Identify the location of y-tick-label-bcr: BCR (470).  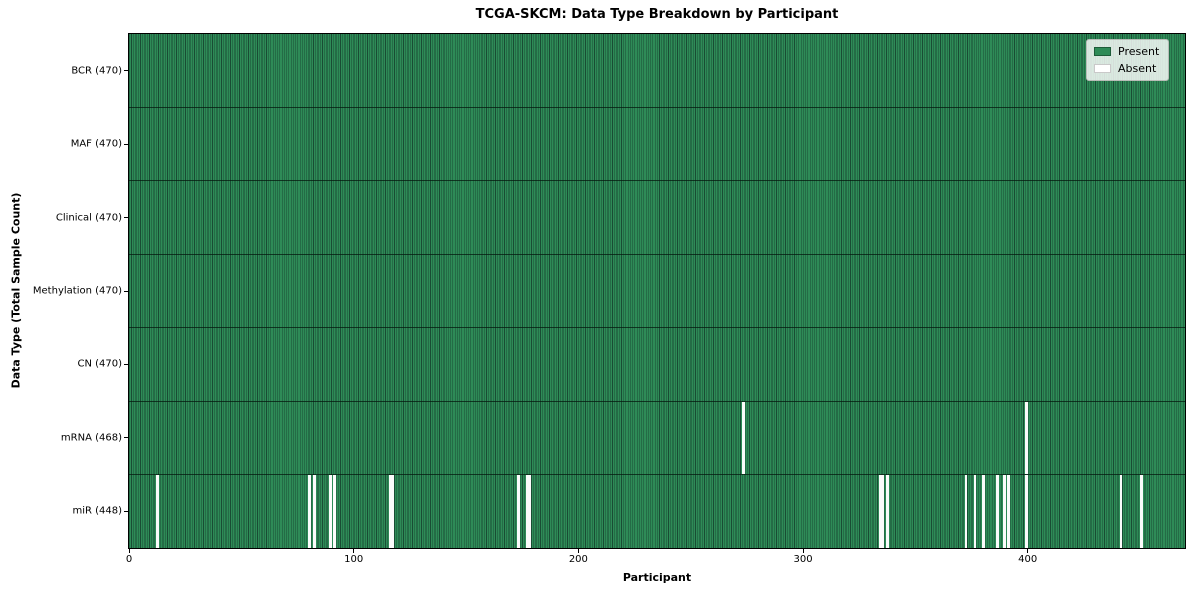
(96, 71).